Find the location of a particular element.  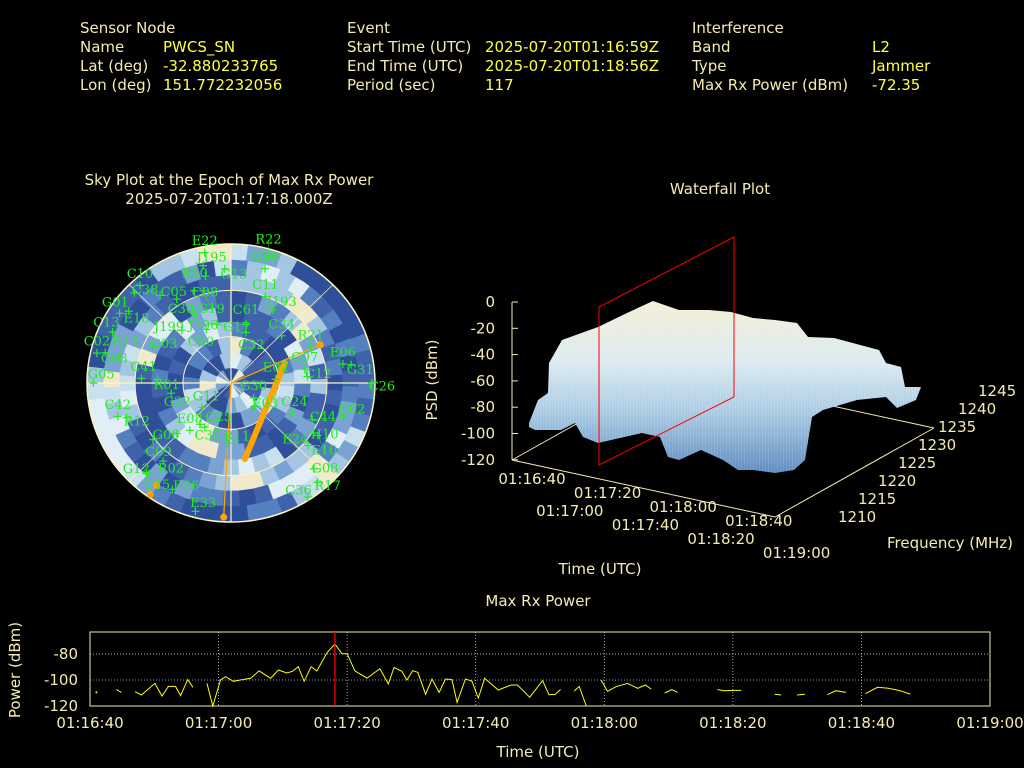

start-time-label: Start Time (UTC) is located at coordinates (409, 47).